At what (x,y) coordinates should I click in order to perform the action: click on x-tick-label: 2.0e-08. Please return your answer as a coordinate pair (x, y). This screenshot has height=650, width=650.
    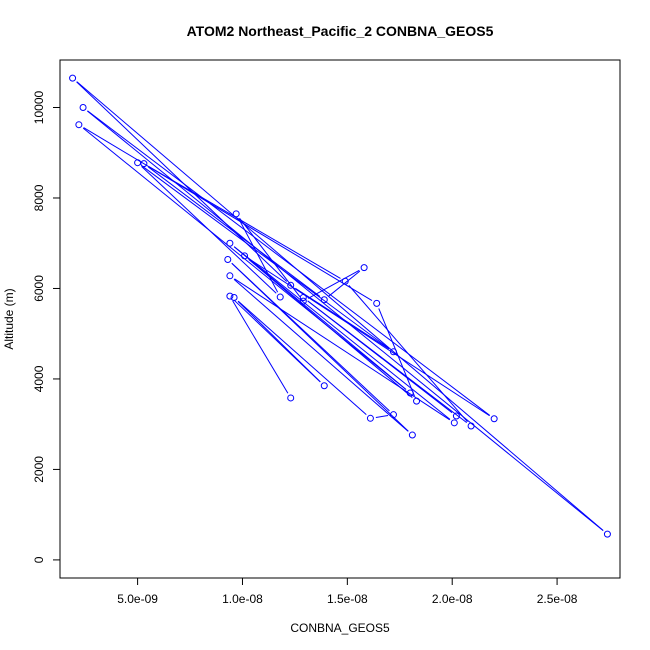
    Looking at the image, I should click on (452, 599).